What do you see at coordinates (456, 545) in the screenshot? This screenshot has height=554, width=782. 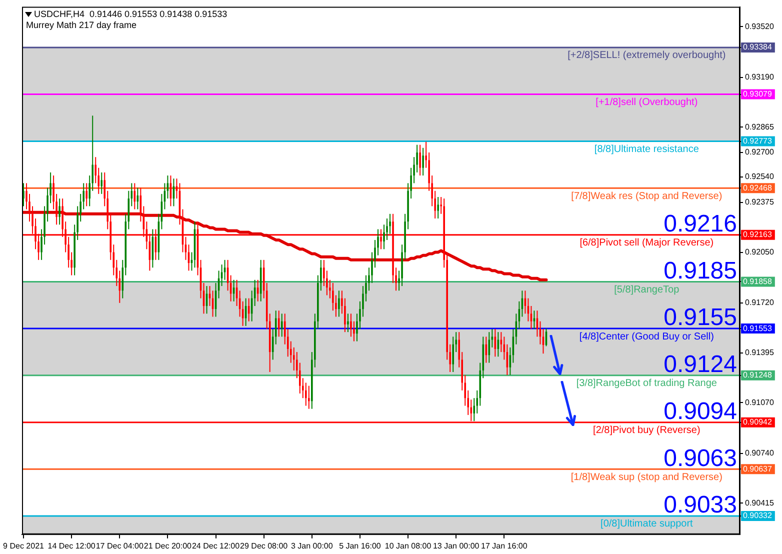 I see `x-tick-label: 13 Jan 00:00` at bounding box center [456, 545].